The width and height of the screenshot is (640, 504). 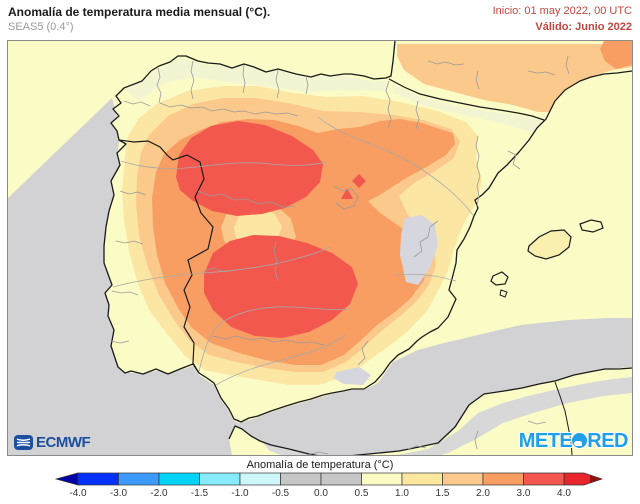 I want to click on meteored-text-left: METE, so click(x=545, y=441).